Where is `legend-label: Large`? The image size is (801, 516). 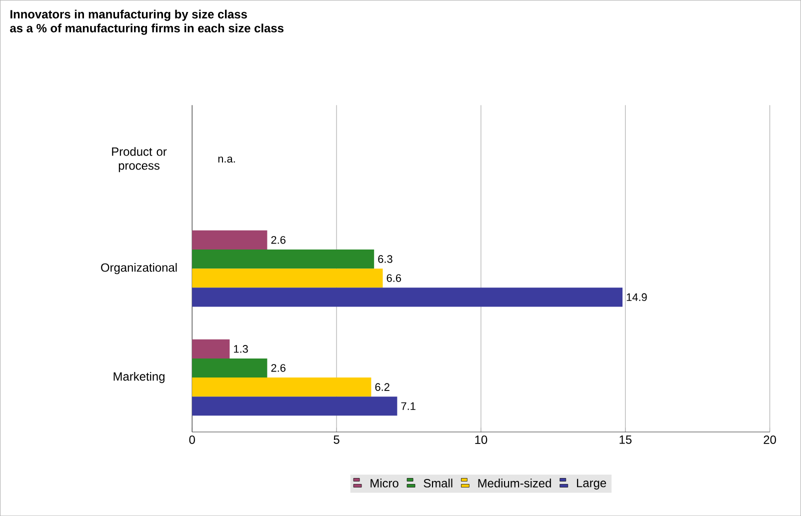
legend-label: Large is located at coordinates (591, 484).